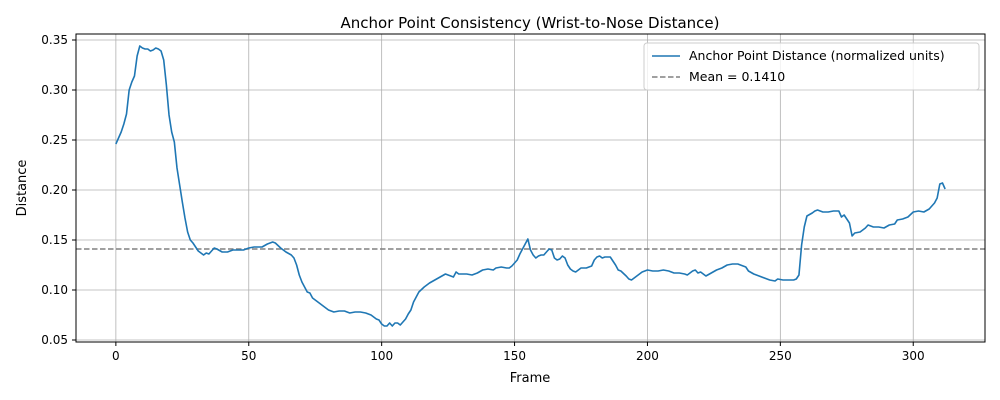  I want to click on x-tick-label: 0, so click(116, 356).